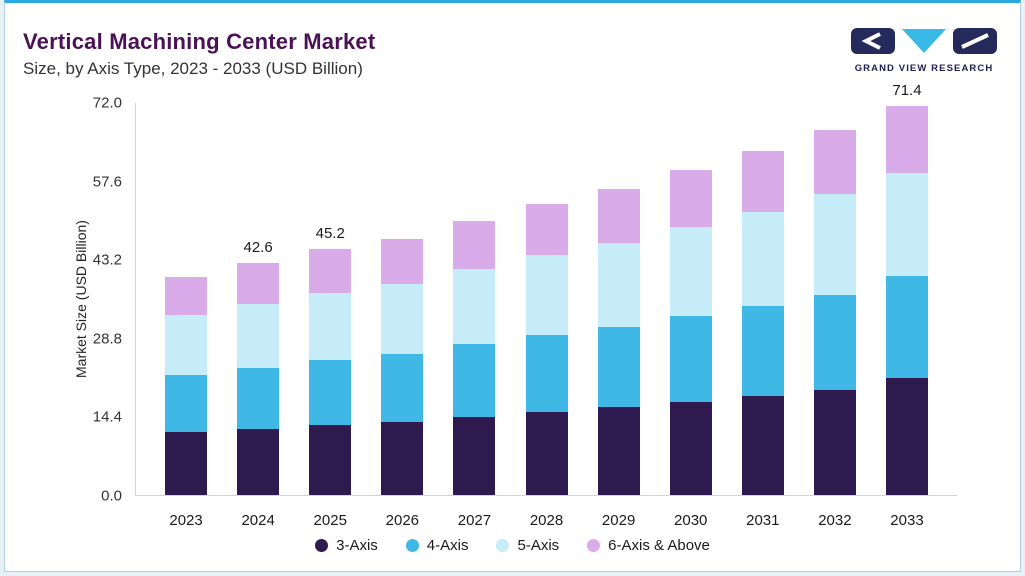 The image size is (1025, 576). What do you see at coordinates (659, 545) in the screenshot?
I see `legend-label: 6-Axis & Above` at bounding box center [659, 545].